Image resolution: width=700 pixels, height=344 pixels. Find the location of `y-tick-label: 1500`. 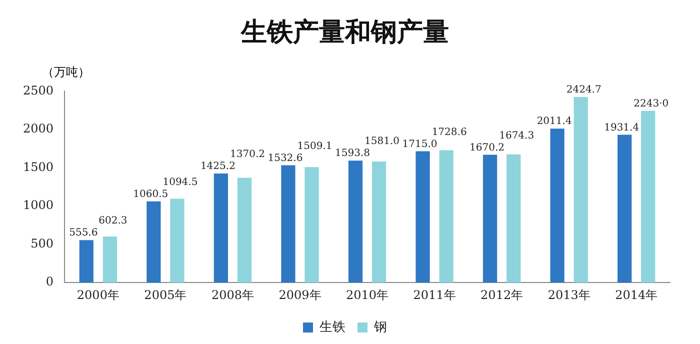

y-tick-label: 1500 is located at coordinates (38, 167).